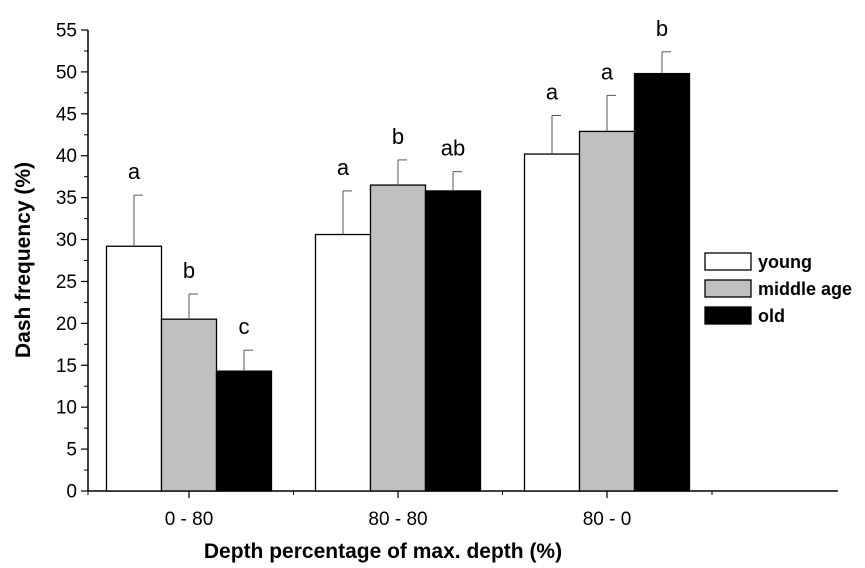  Describe the element at coordinates (23, 260) in the screenshot. I see `y-axis-title: Dash frequency (%)` at that location.